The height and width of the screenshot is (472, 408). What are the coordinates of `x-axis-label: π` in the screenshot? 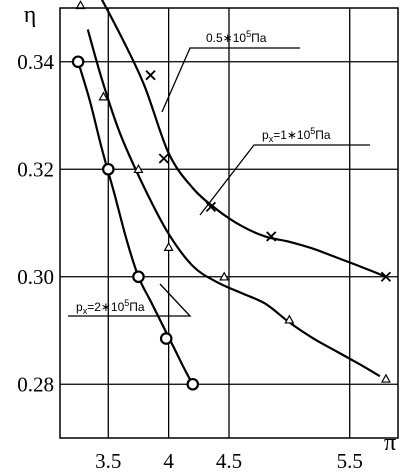 It's located at (390, 443).